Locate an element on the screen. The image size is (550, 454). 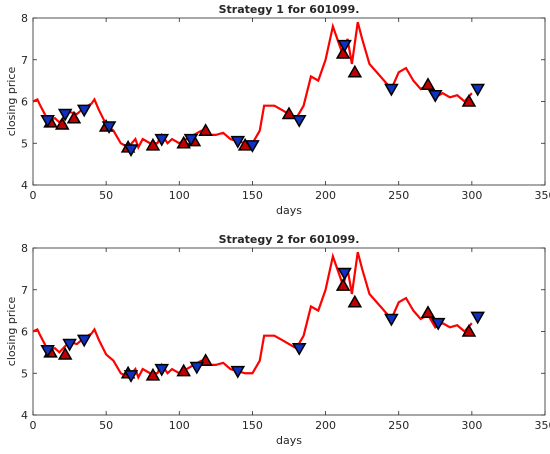
chart-title: Strategy 1 for 601099. is located at coordinates (289, 9).